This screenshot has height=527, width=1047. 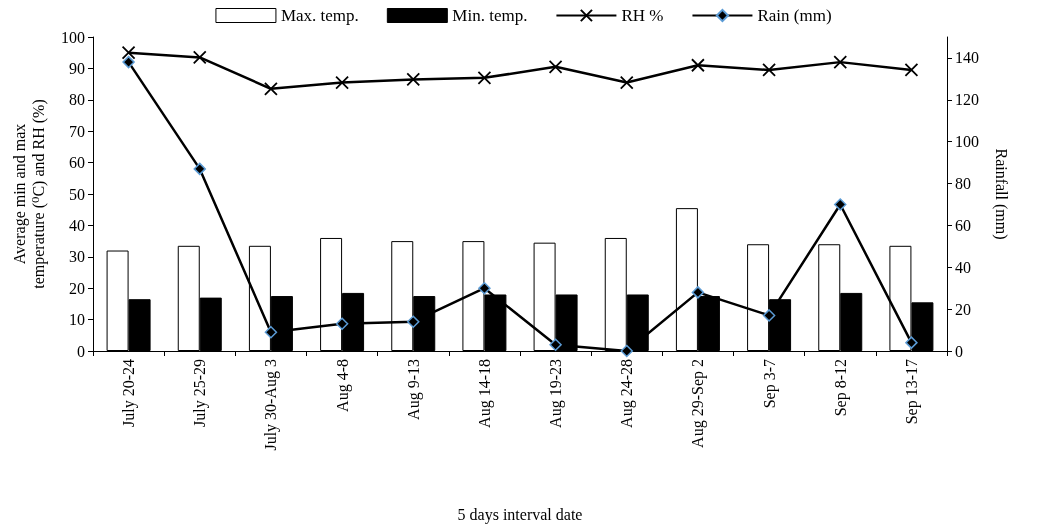 What do you see at coordinates (413, 389) in the screenshot?
I see `x-tick-label: Aug 9-13` at bounding box center [413, 389].